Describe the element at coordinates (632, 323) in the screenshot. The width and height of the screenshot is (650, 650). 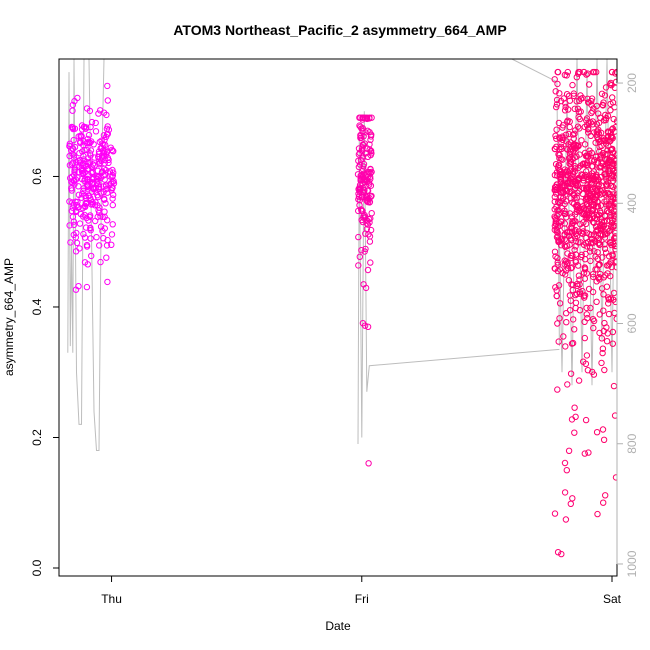
I see `y-right-tick-label: 600` at that location.